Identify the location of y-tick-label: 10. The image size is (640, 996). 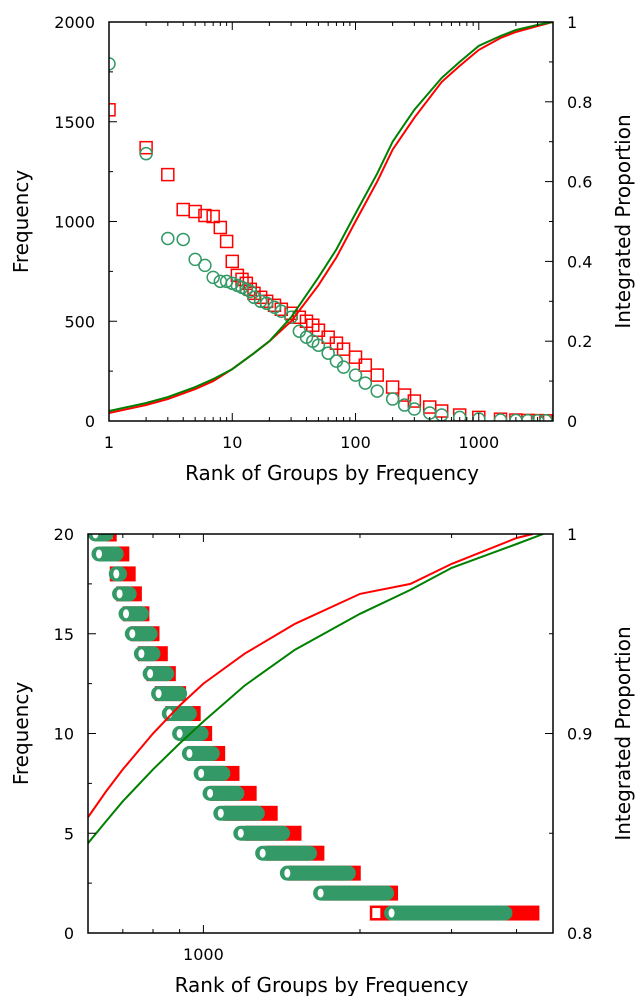
(64, 734).